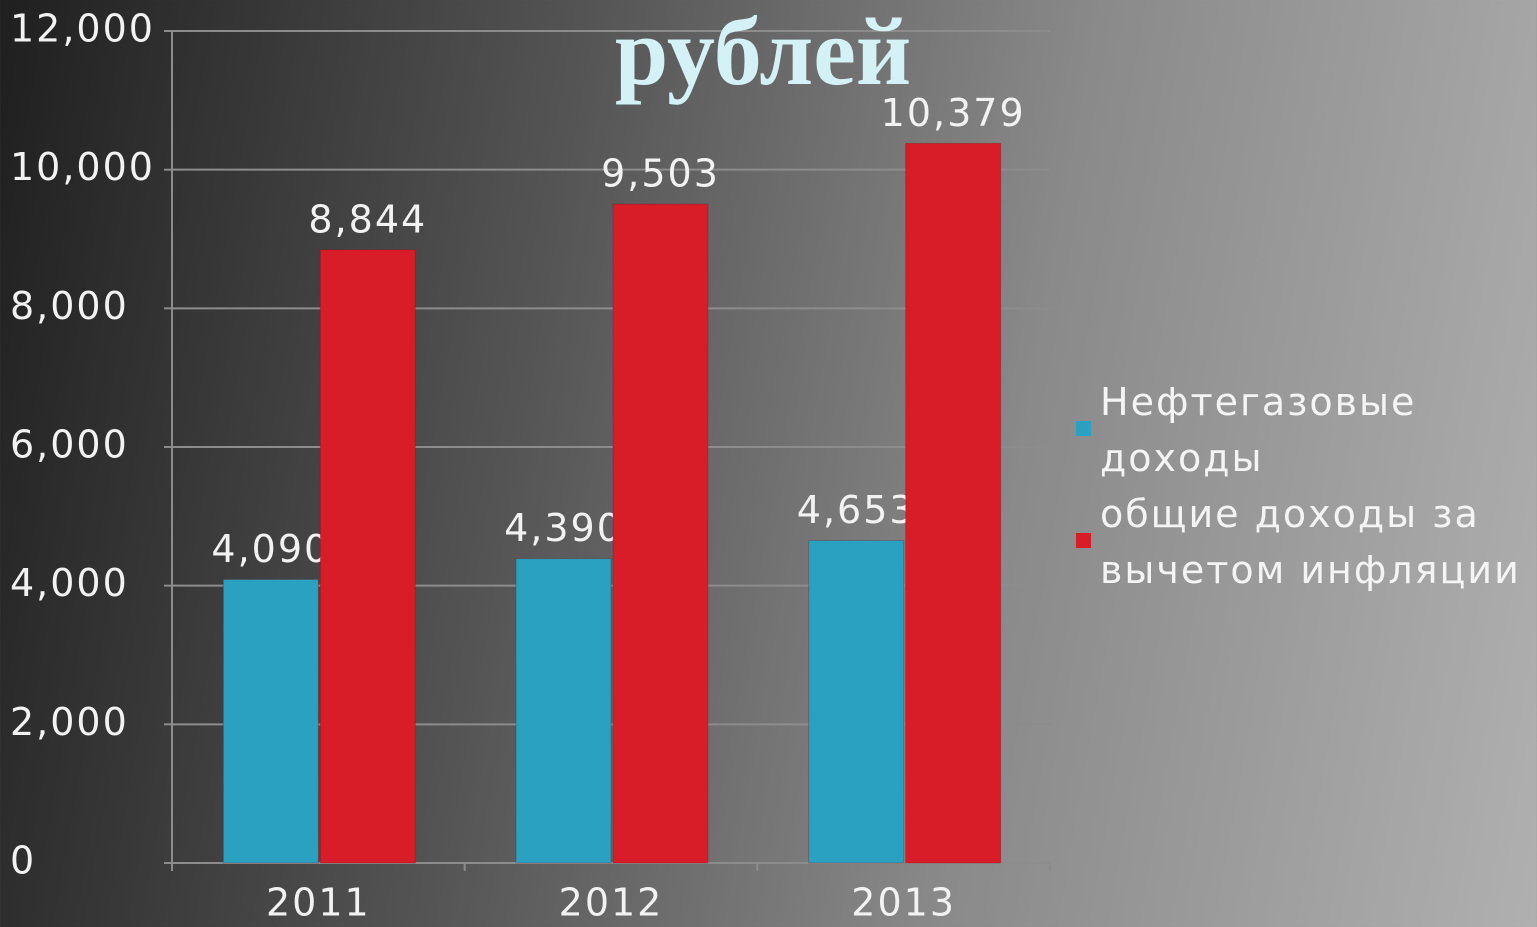  I want to click on y-tick-label: 12,000, so click(82, 29).